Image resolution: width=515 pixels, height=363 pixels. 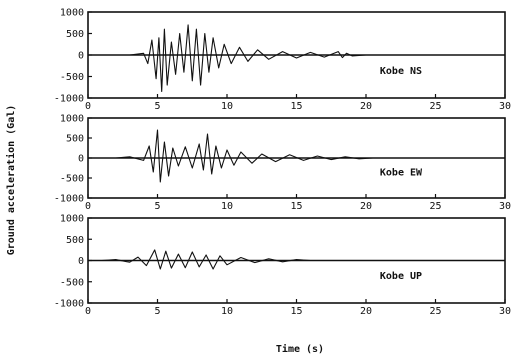 What do you see at coordinates (300, 349) in the screenshot?
I see `x-axis-label: Time (s)` at bounding box center [300, 349].